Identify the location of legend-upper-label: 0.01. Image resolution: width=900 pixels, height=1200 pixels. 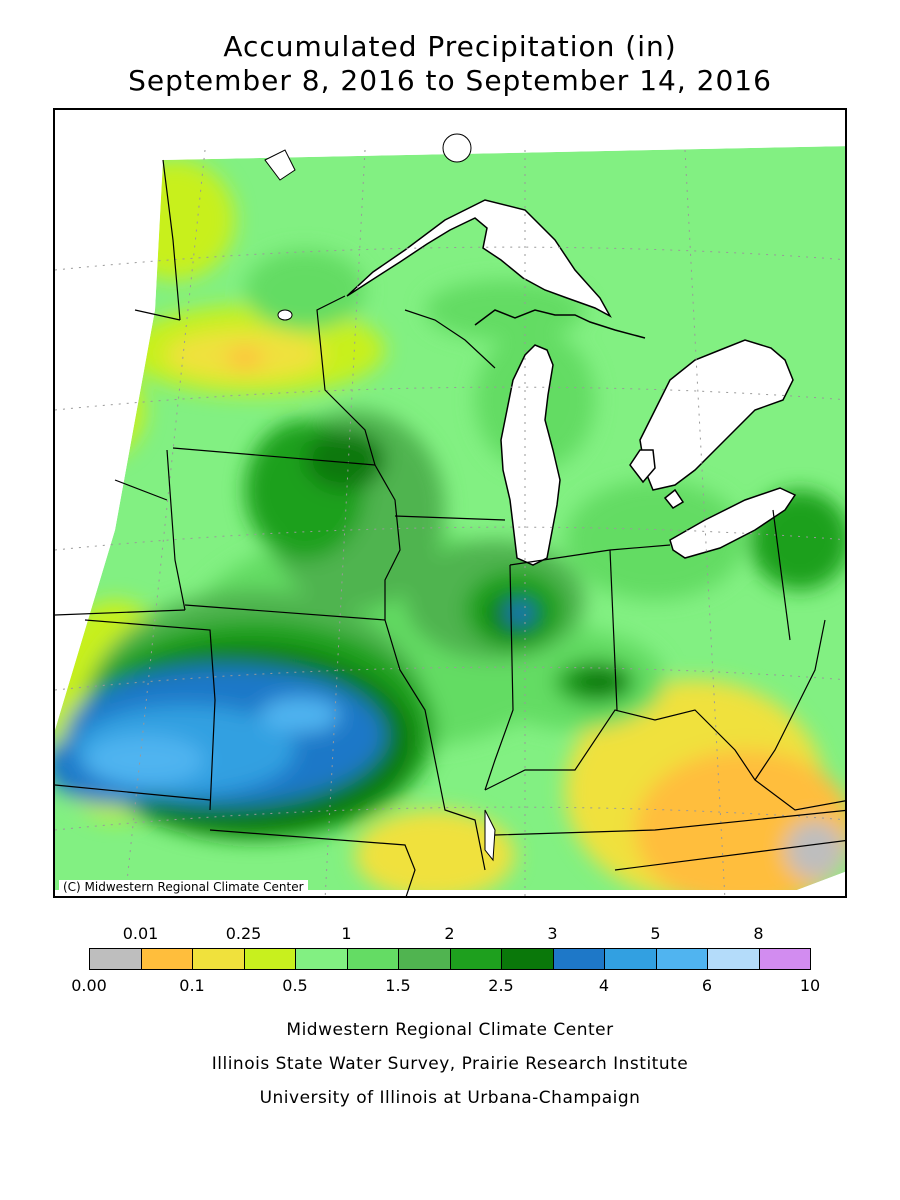
(140, 933).